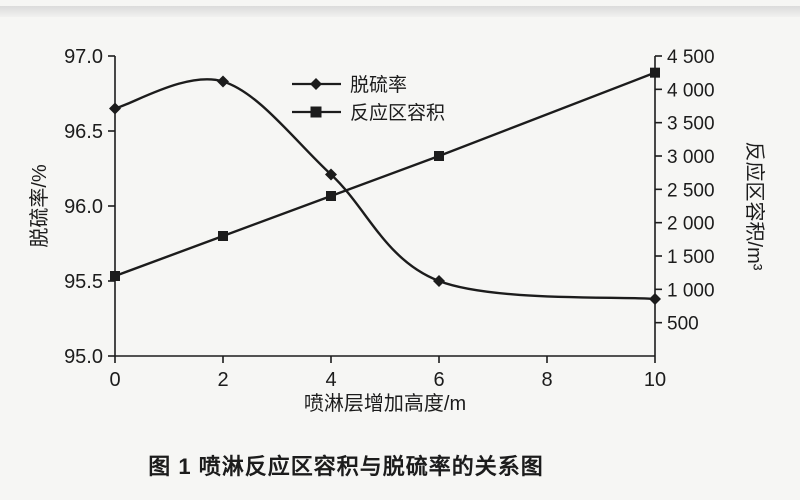 This screenshot has height=500, width=800. Describe the element at coordinates (691, 90) in the screenshot. I see `right-axis-tick-label: 4 000` at that location.